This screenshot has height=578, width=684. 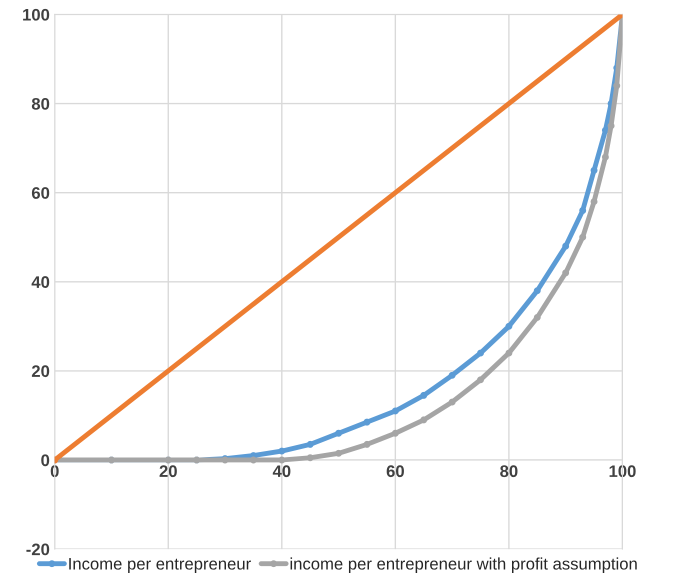 What do you see at coordinates (623, 471) in the screenshot?
I see `x-tick-label: 100` at bounding box center [623, 471].